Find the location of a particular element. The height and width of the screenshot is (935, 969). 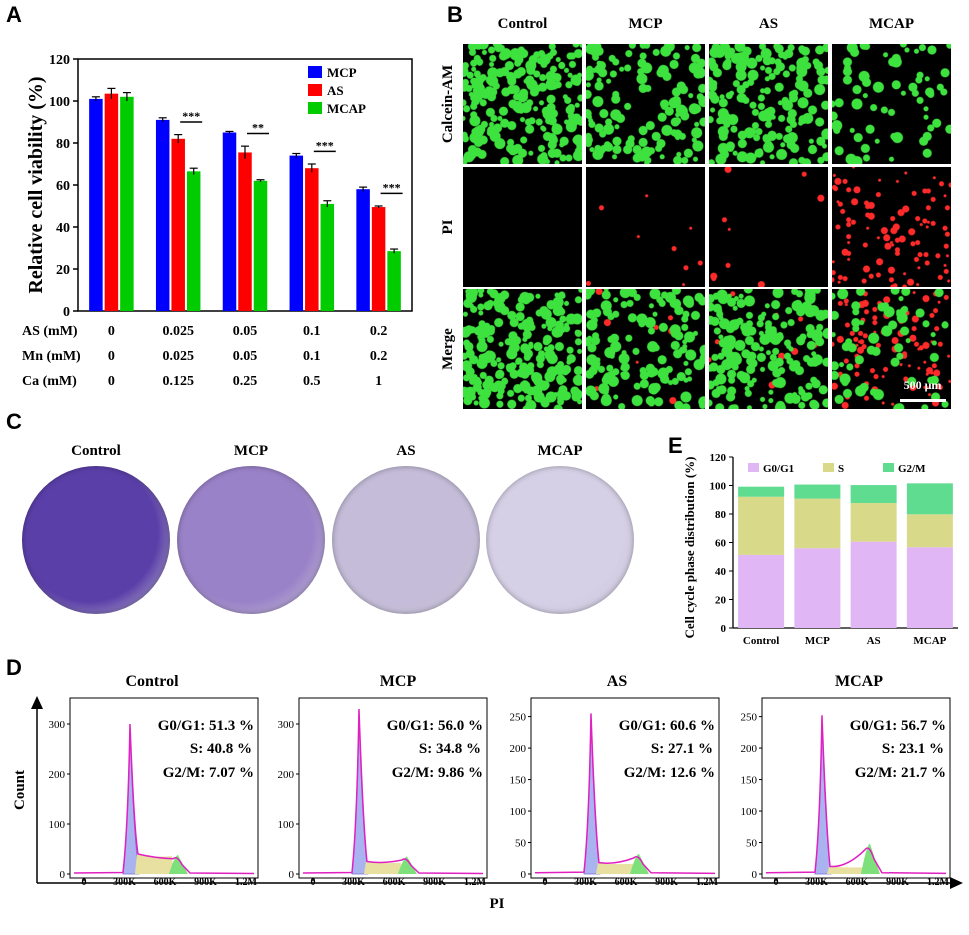

legend-label-mcap: MCAP is located at coordinates (346, 108).